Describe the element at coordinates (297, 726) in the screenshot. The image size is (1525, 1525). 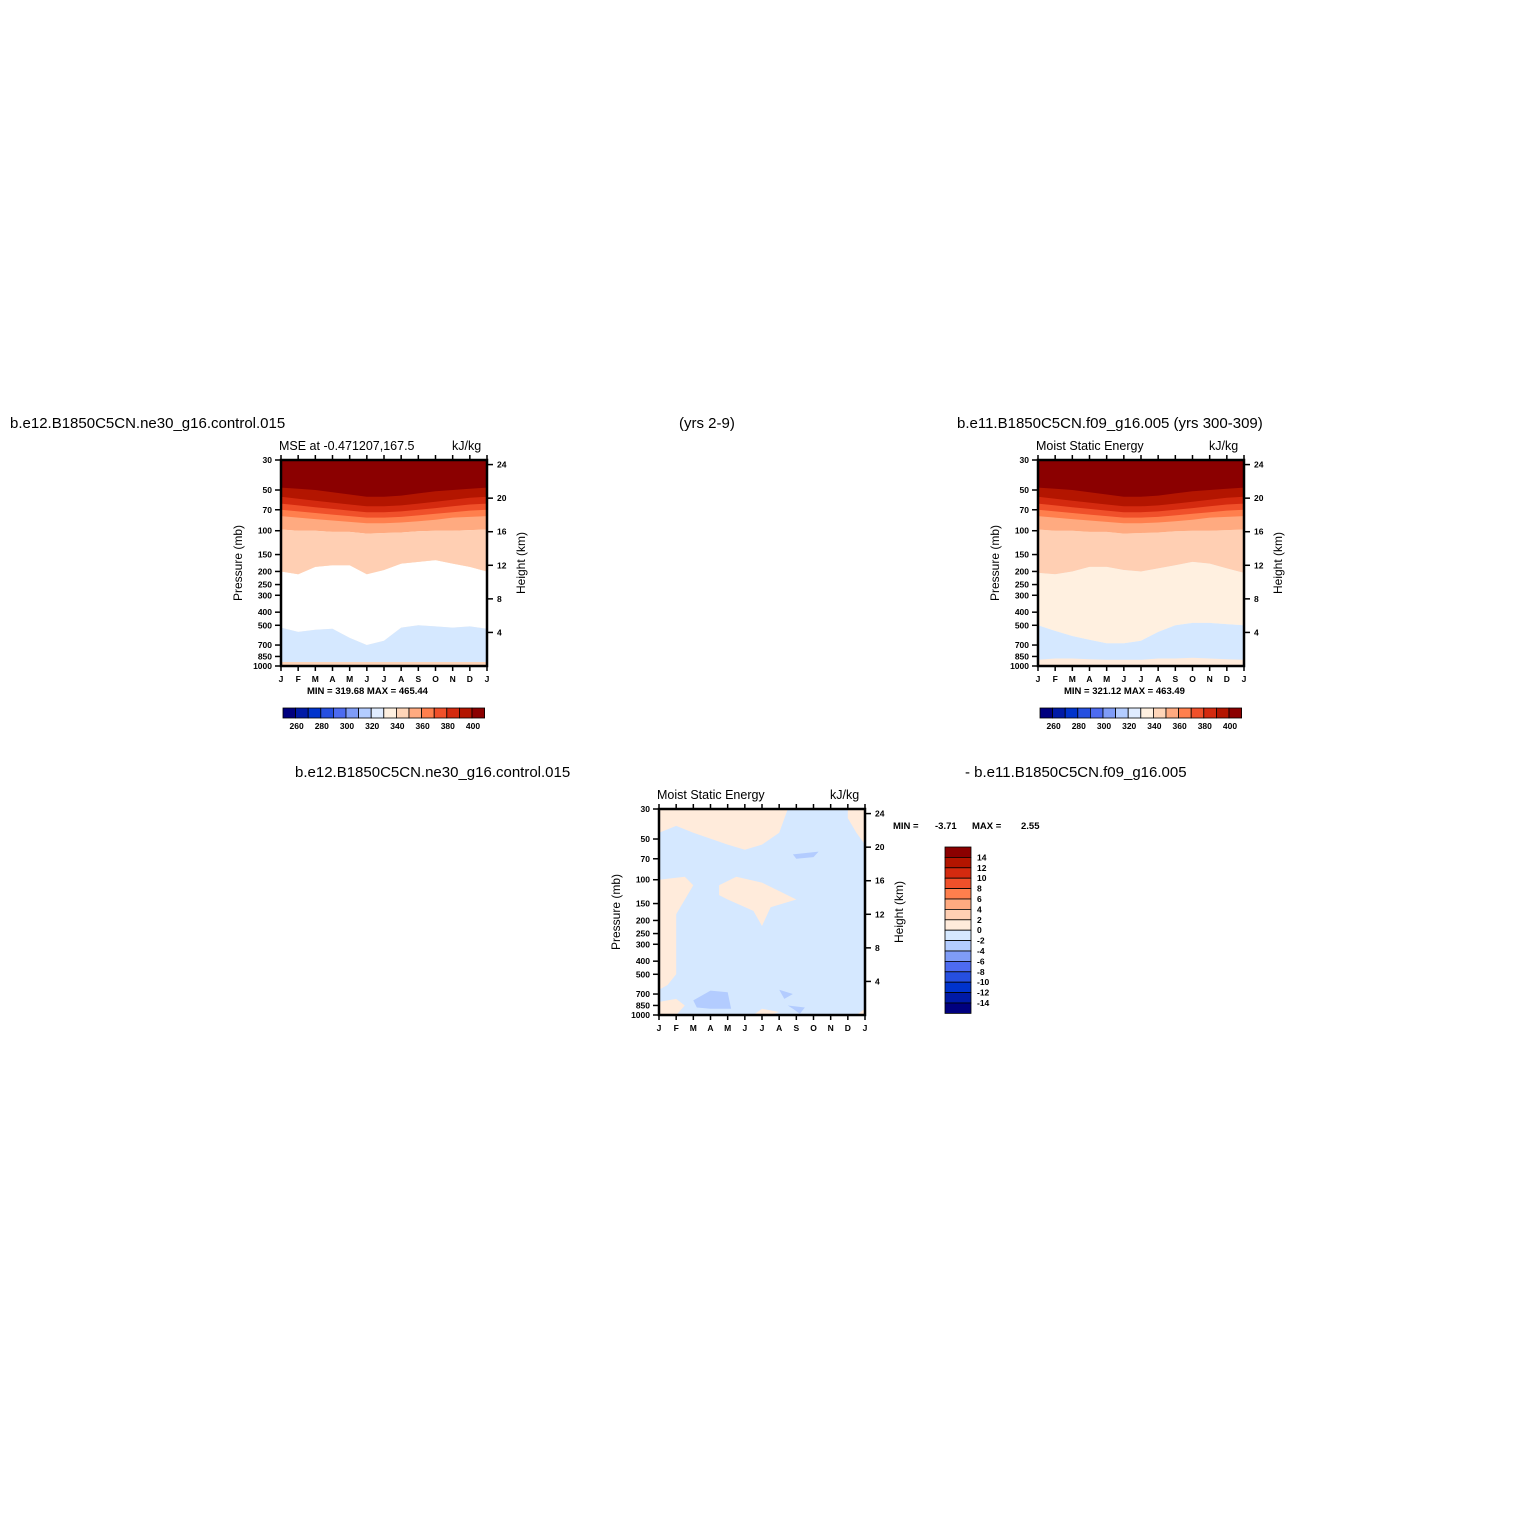
I see `panel-a-colorbar-label: 260` at that location.